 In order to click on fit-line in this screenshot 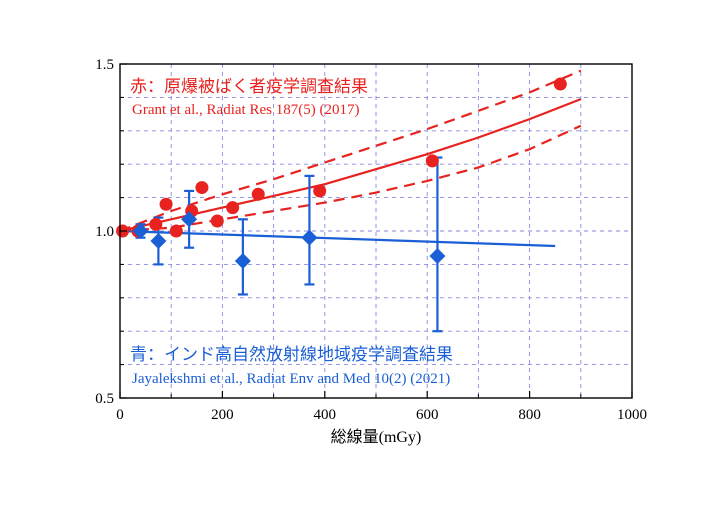, I will do `click(337, 238)`.